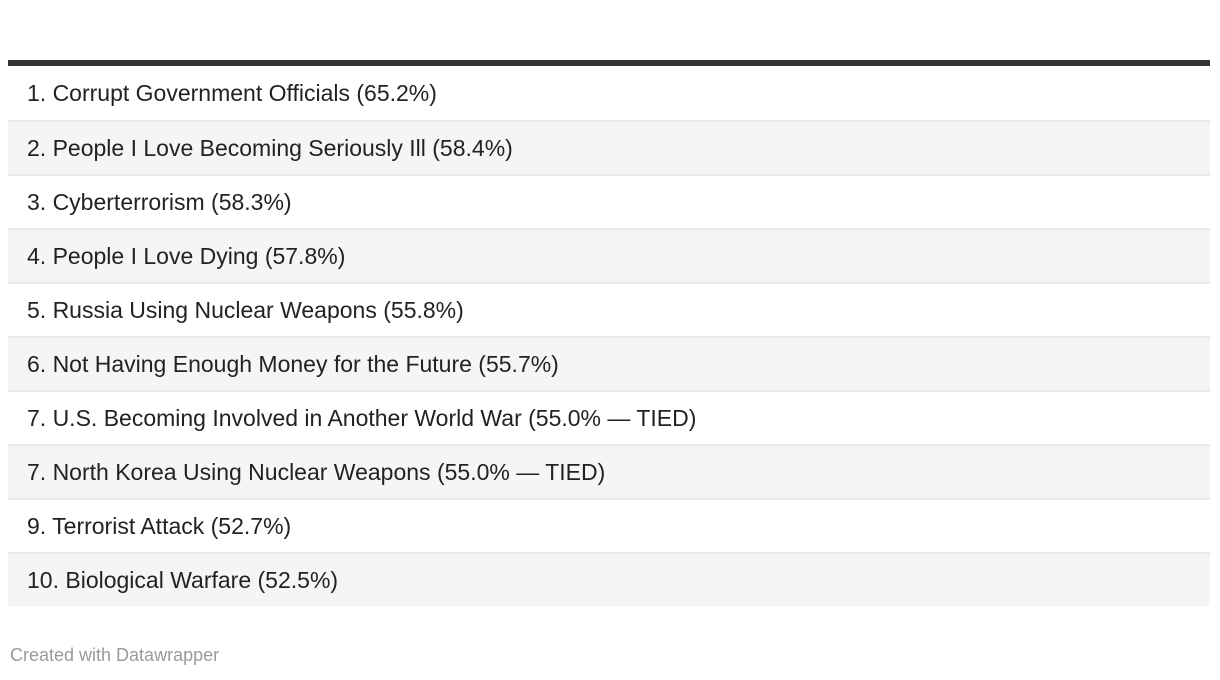  What do you see at coordinates (609, 255) in the screenshot?
I see `table-row: 4. People I Love Dying (57.8%)` at bounding box center [609, 255].